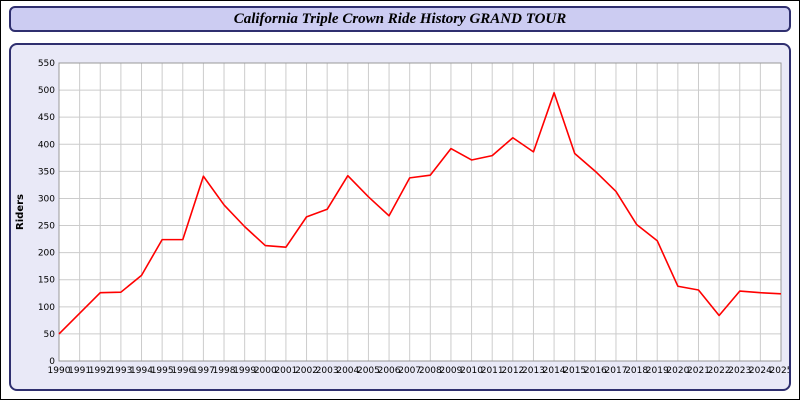 This screenshot has width=800, height=400. What do you see at coordinates (46, 281) in the screenshot?
I see `y-tick-label: 150` at bounding box center [46, 281].